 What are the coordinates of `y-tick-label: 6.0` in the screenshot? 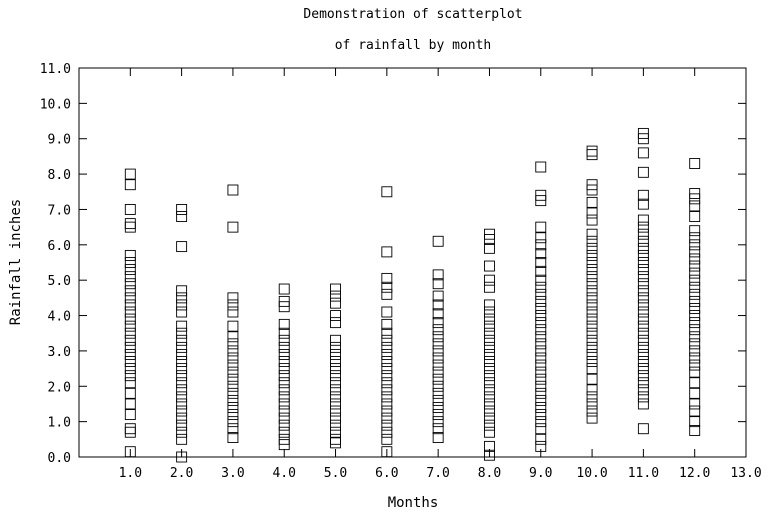 It's located at (59, 246).